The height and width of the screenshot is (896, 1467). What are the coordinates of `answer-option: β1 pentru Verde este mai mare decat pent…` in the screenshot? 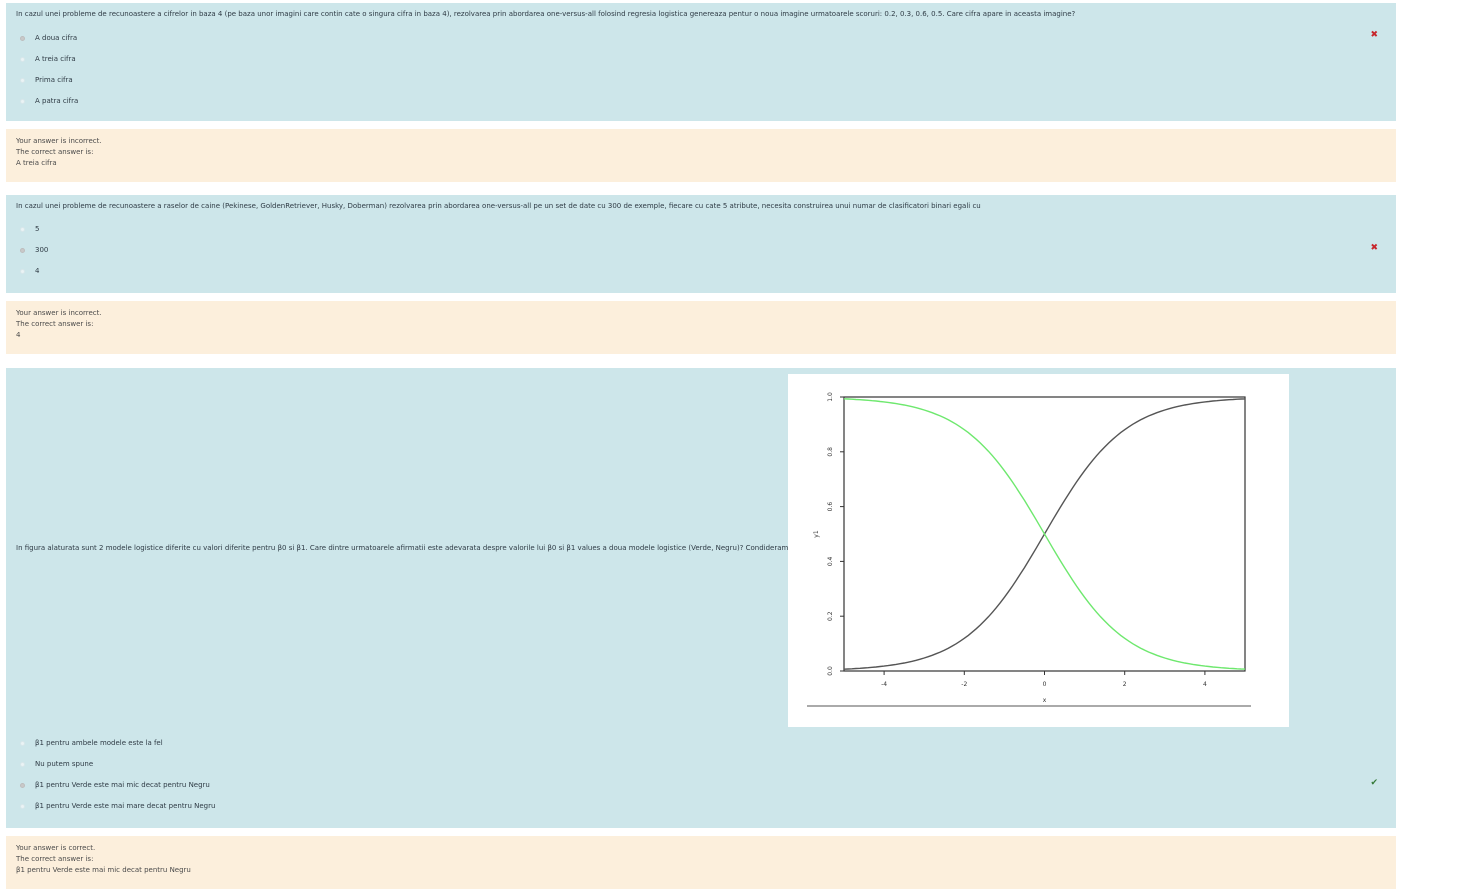 It's located at (117, 806).